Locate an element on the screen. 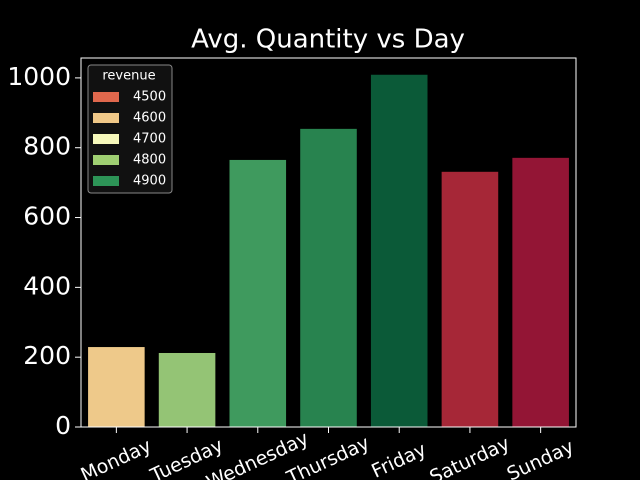 The height and width of the screenshot is (480, 640). legend-label: 4900 is located at coordinates (149, 181).